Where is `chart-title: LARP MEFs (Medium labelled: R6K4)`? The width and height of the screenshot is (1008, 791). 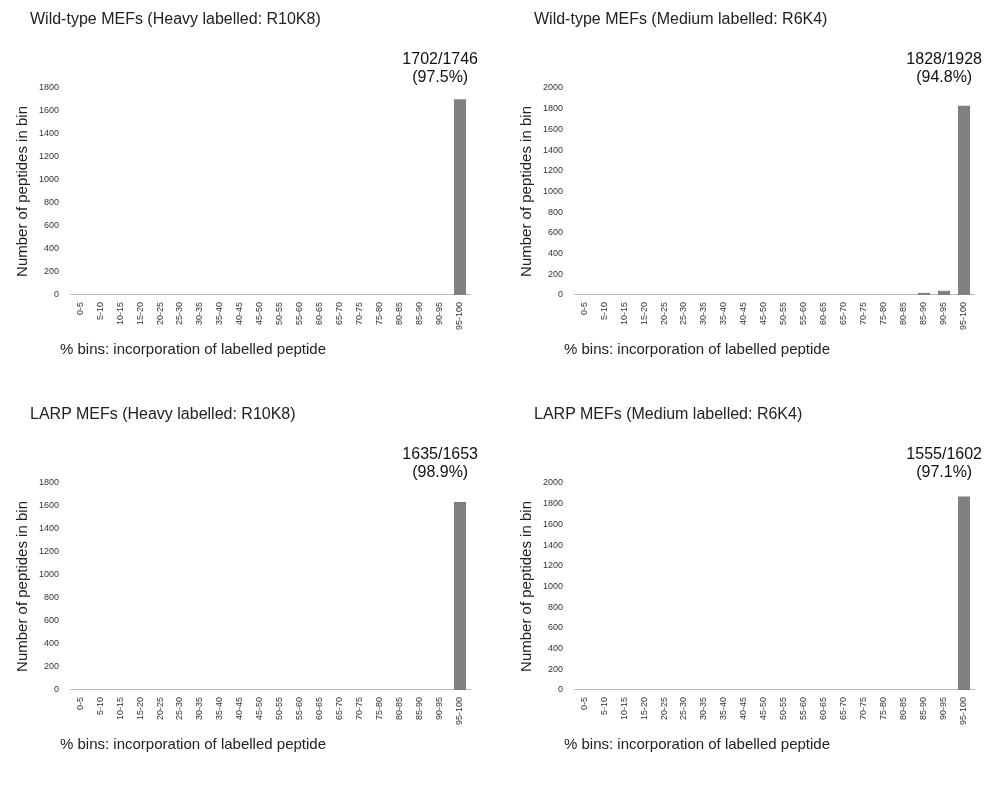
chart-title: LARP MEFs (Medium labelled: R6K4) is located at coordinates (668, 414).